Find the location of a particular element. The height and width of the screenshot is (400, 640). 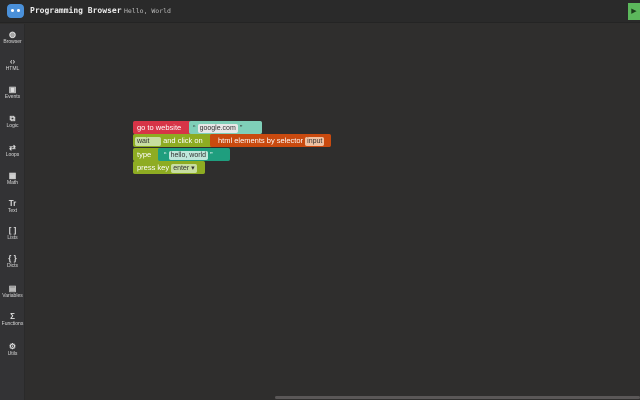

gear-icon: ⚙ is located at coordinates (12, 346).